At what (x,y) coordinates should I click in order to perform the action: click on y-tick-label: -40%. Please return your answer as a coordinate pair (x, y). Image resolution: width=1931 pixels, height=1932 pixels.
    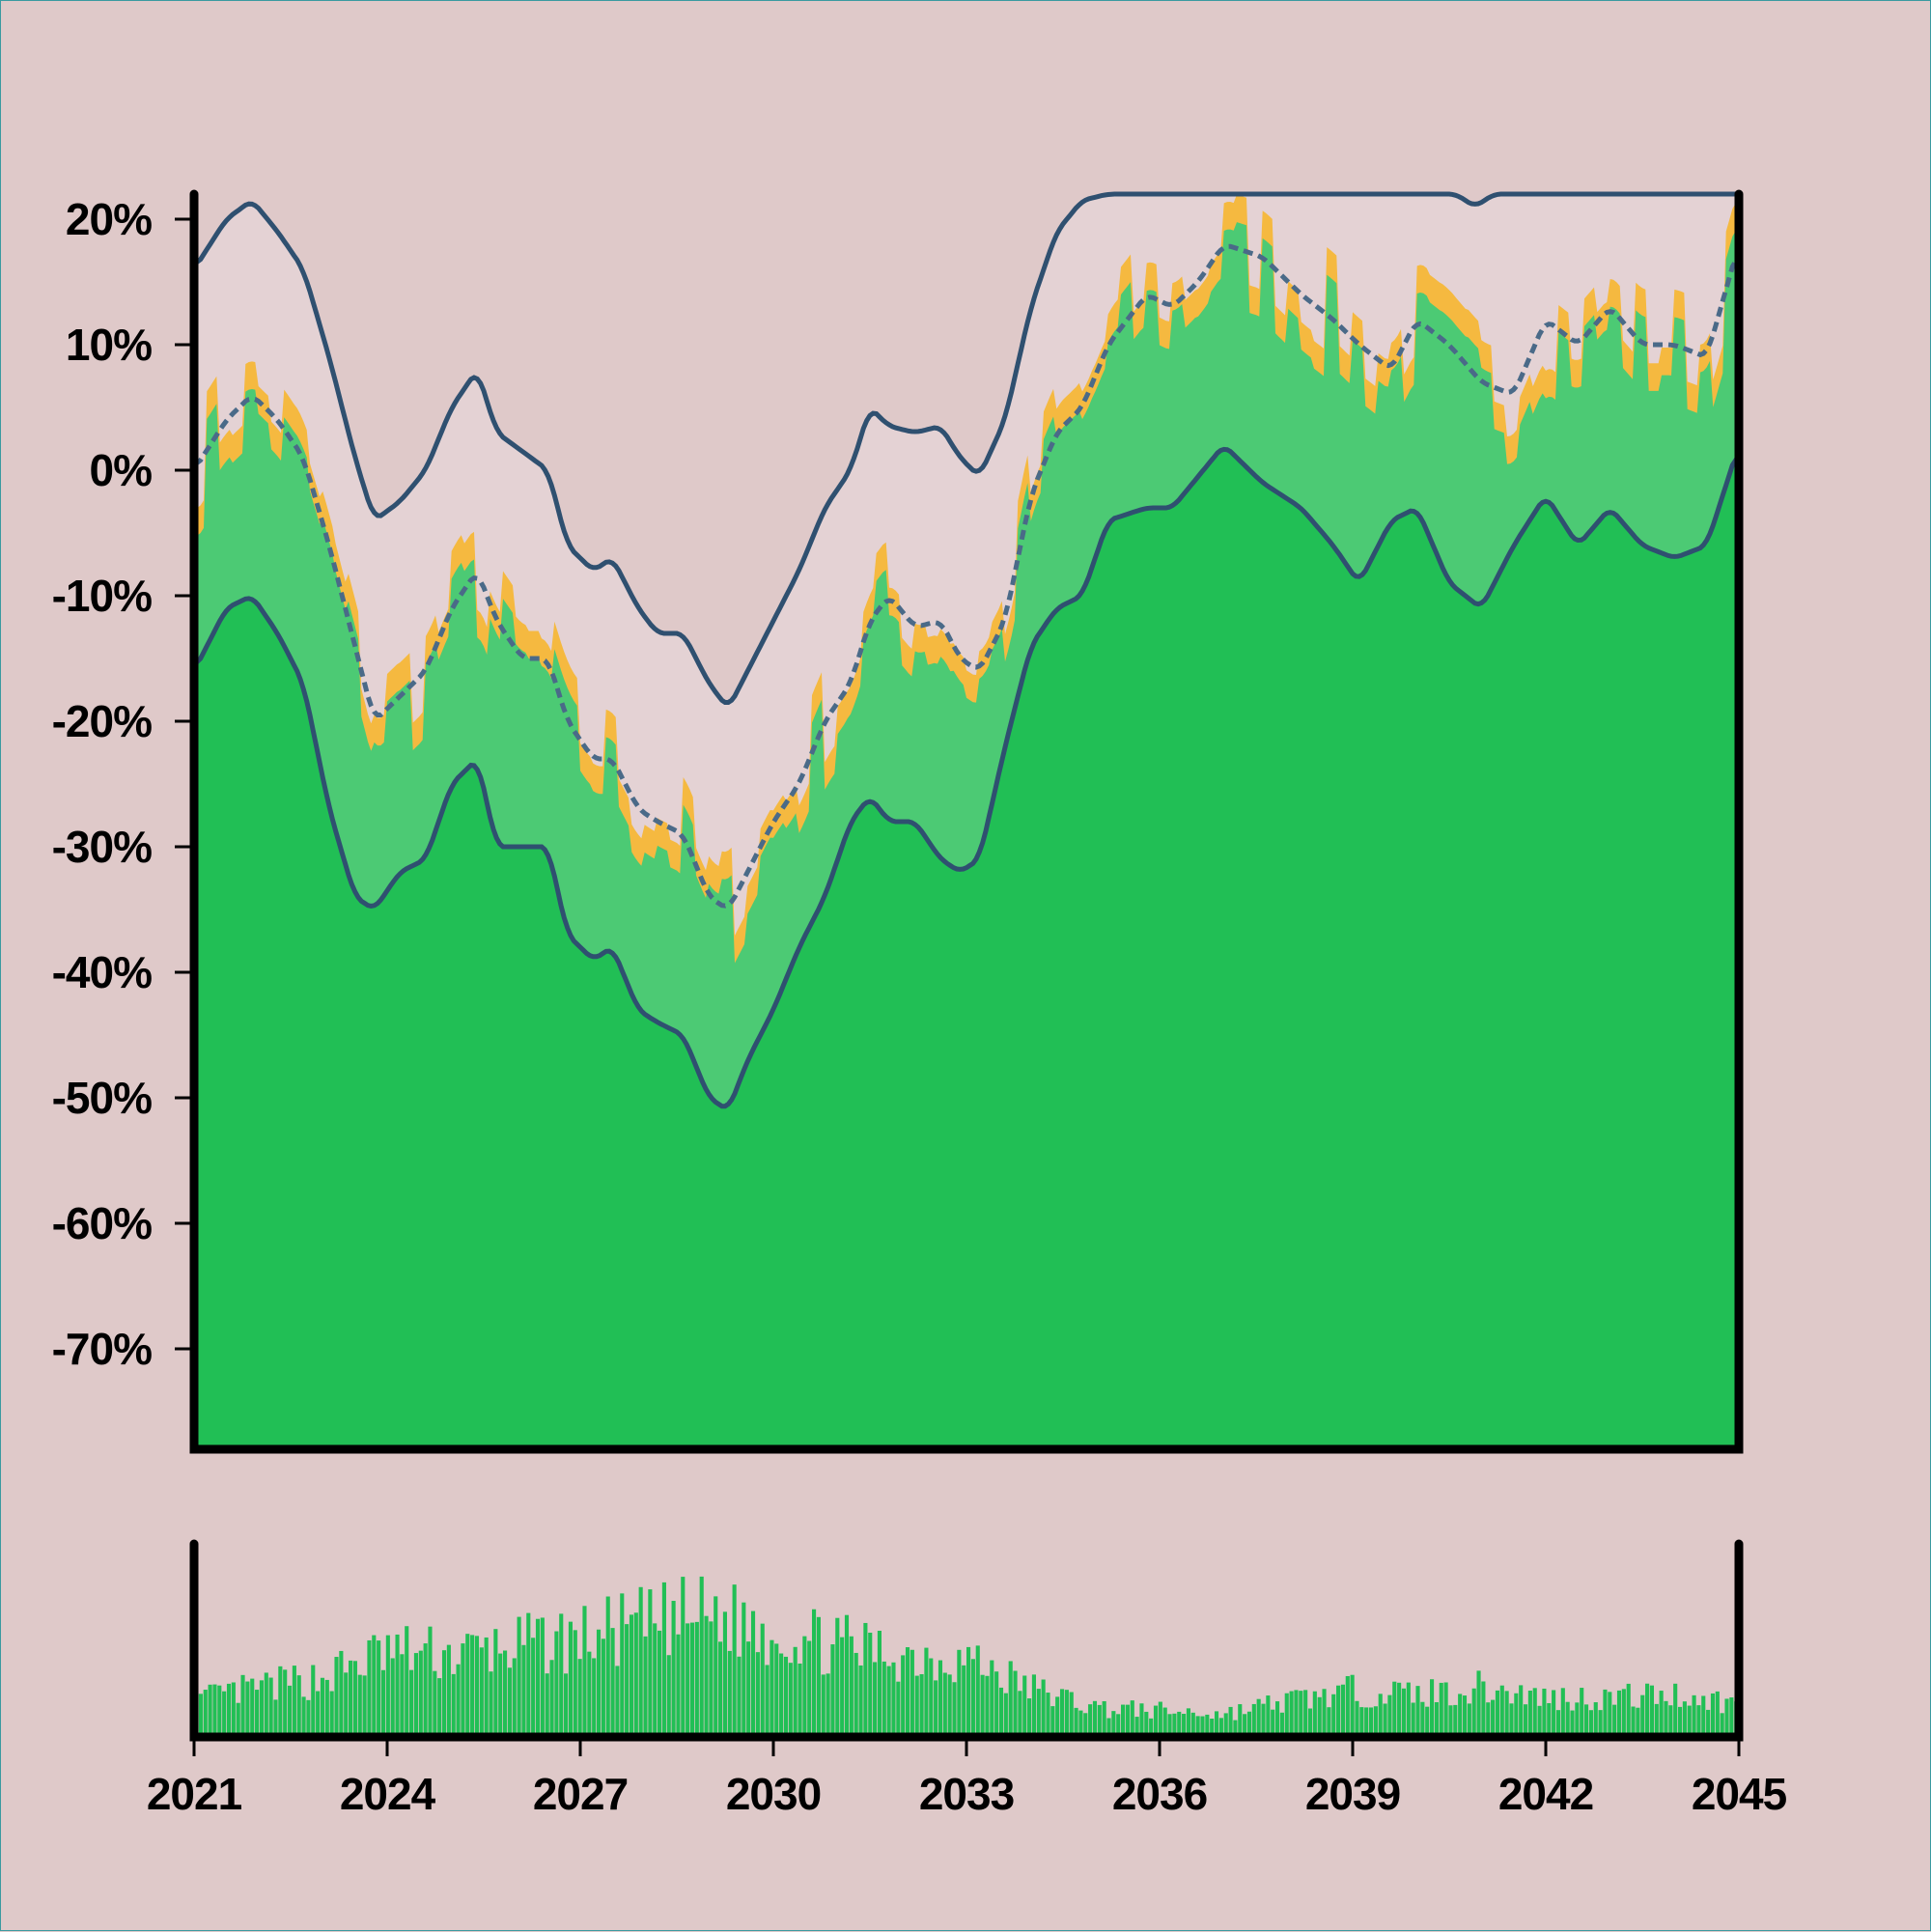
    Looking at the image, I should click on (102, 972).